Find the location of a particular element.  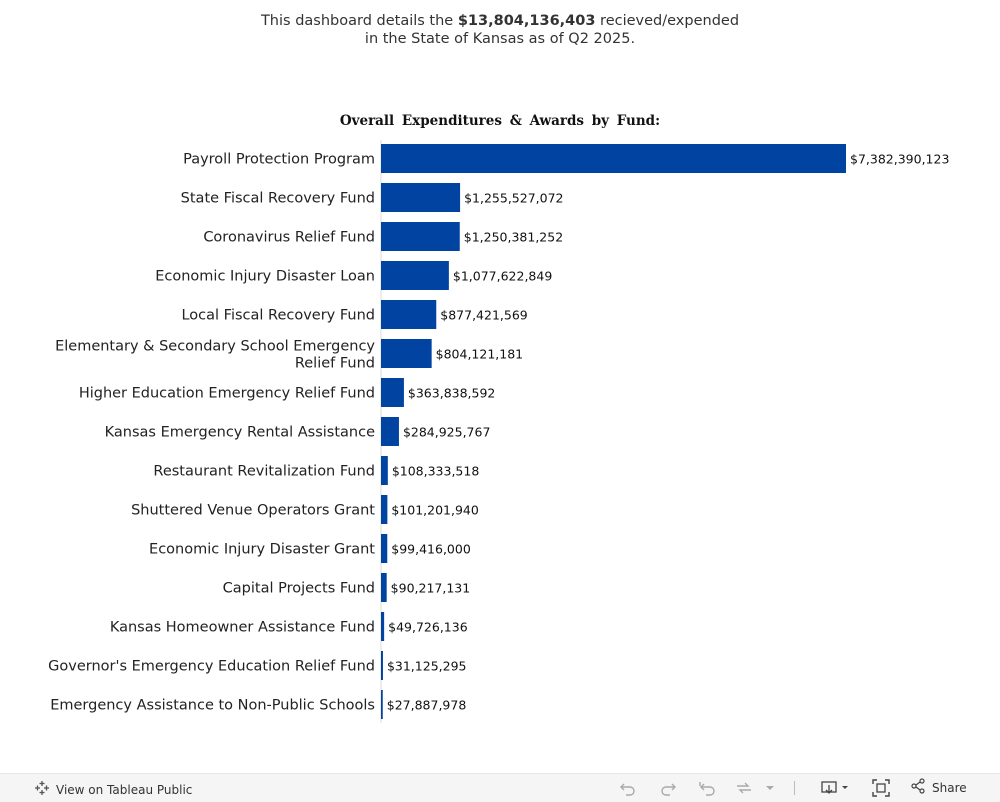

value-label: $101,201,940 is located at coordinates (435, 510).